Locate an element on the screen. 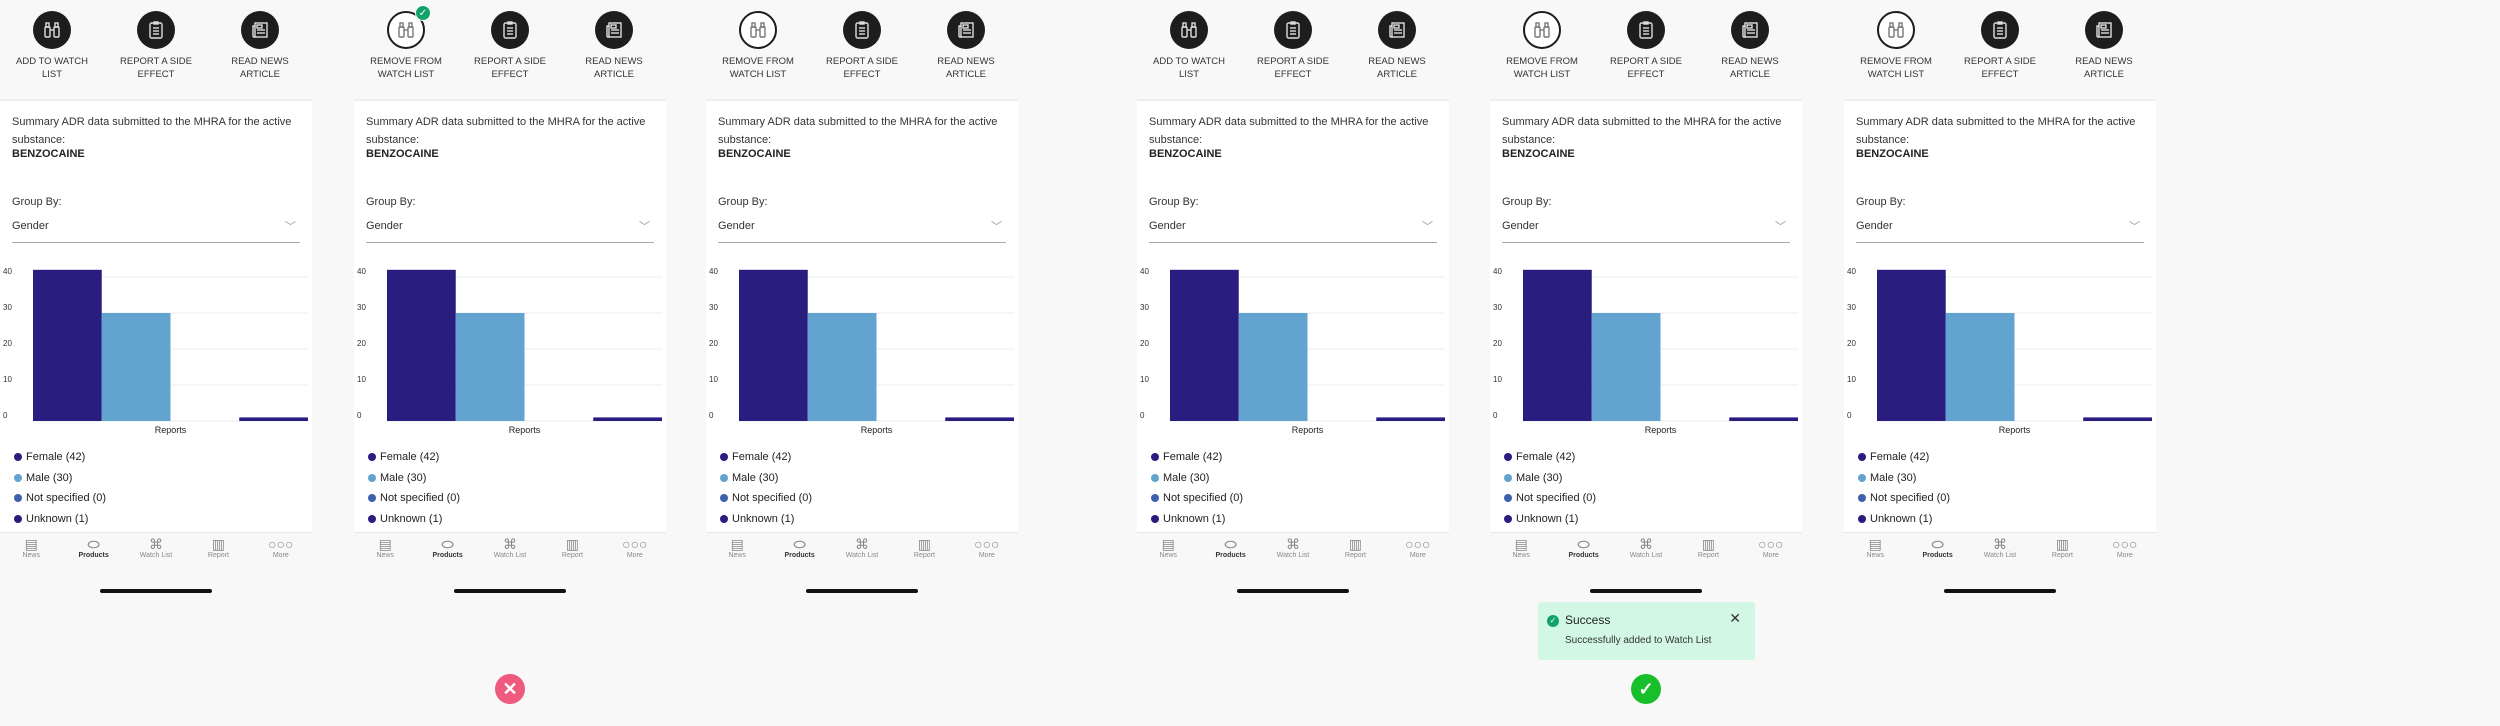 This screenshot has width=2500, height=726. fail-x-icon: ✕ is located at coordinates (510, 689).